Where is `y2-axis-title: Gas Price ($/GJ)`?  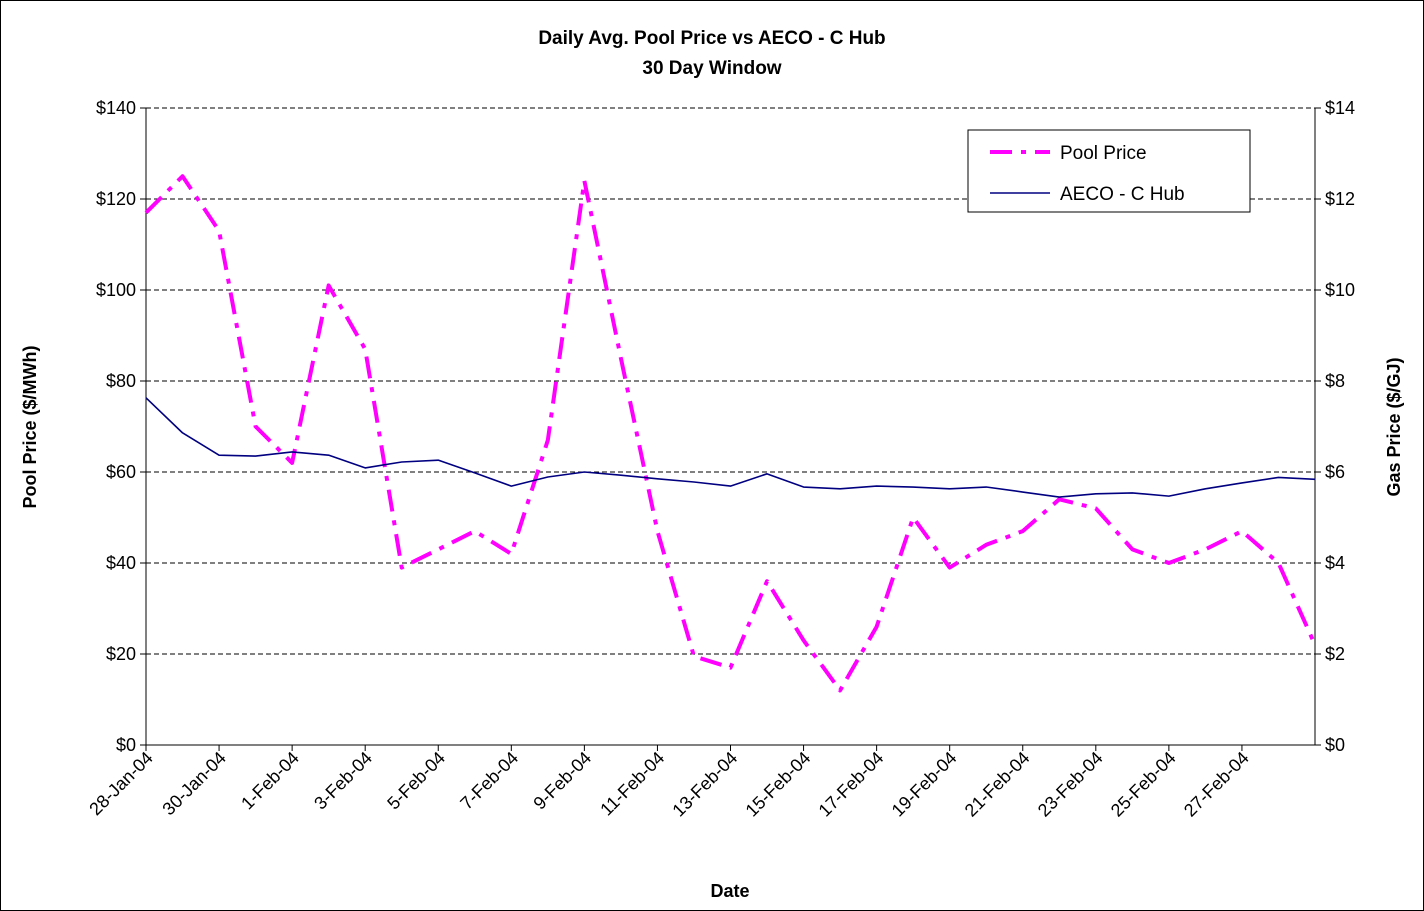
y2-axis-title: Gas Price ($/GJ) is located at coordinates (1394, 426).